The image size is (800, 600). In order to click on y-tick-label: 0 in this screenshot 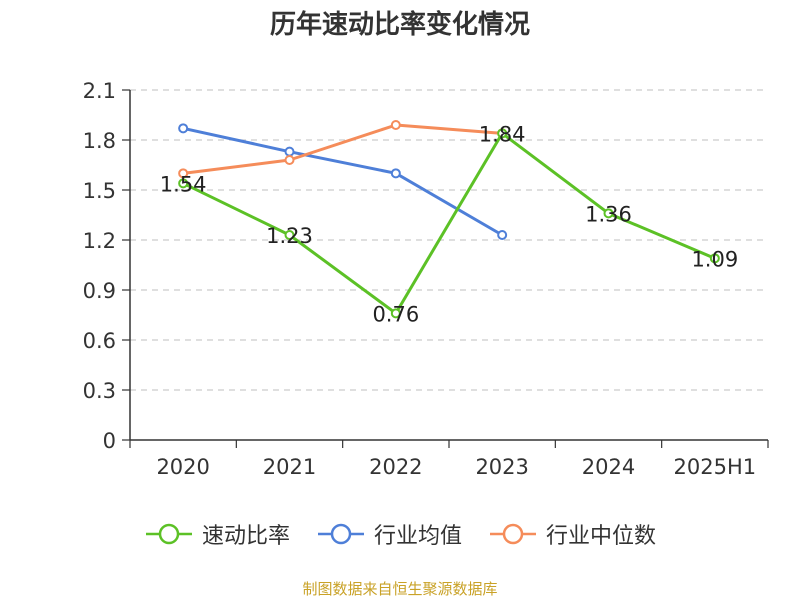, I will do `click(109, 441)`.